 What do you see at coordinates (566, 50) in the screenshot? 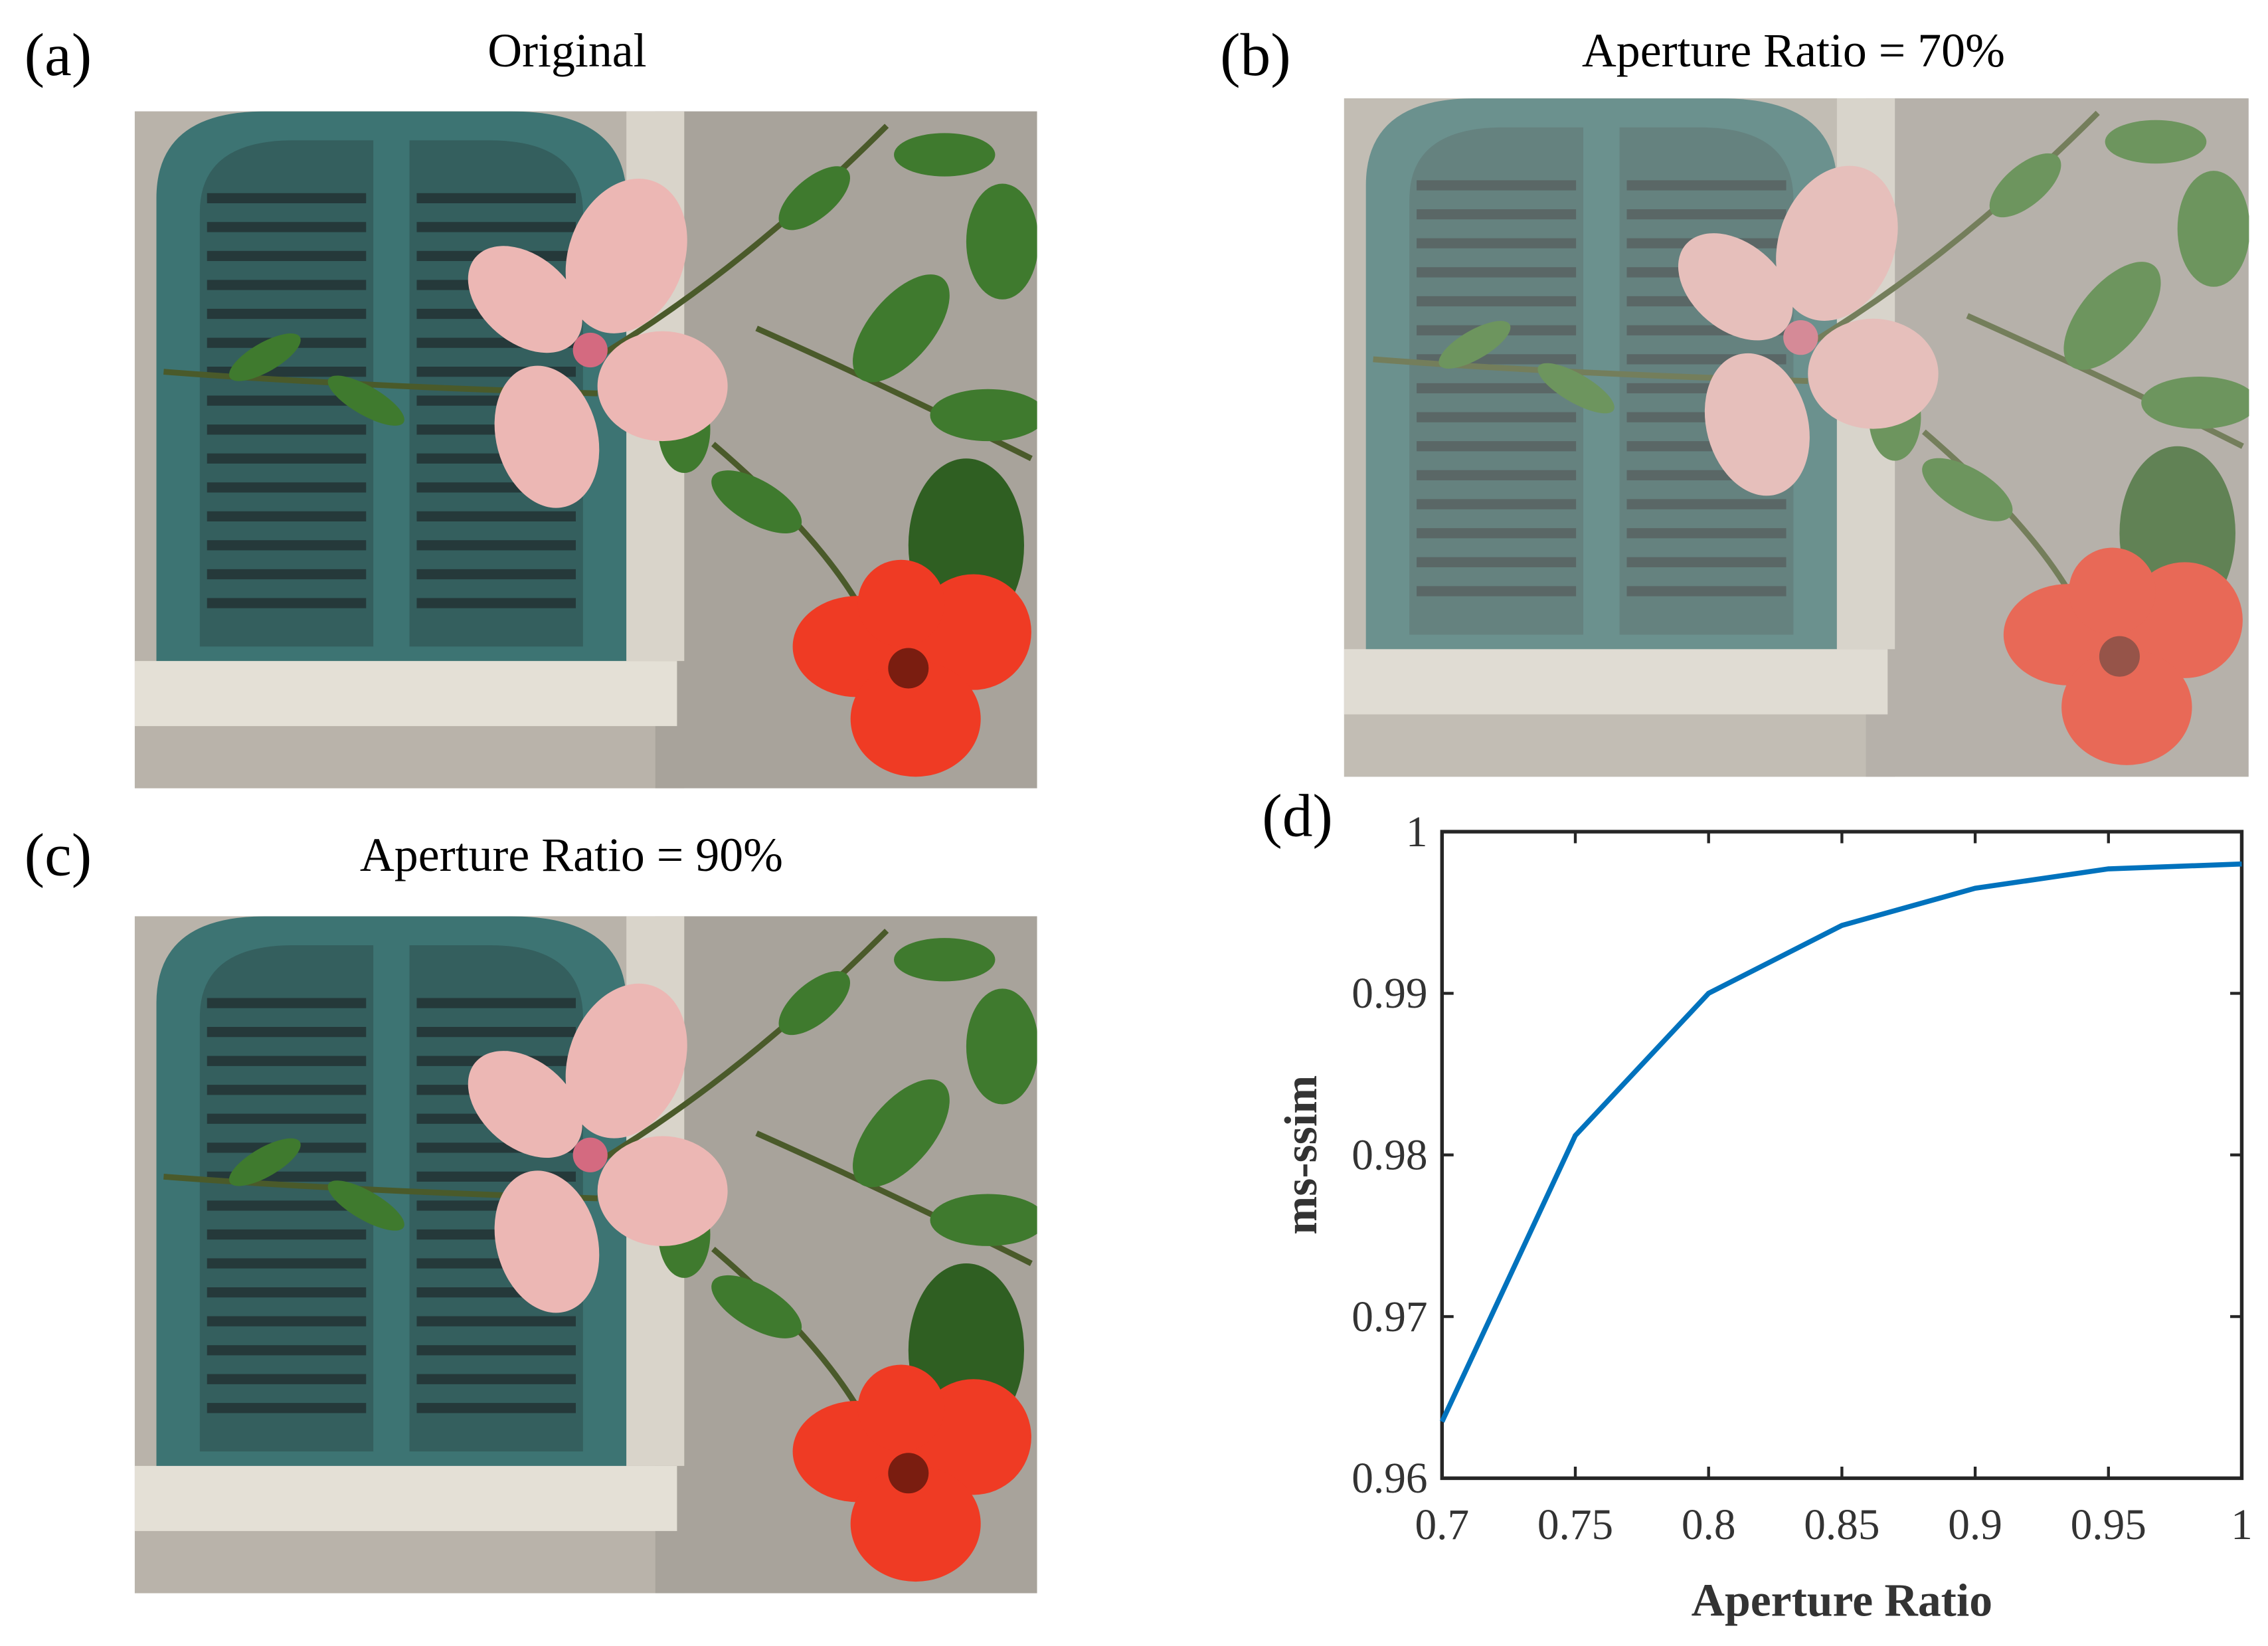
I see `panel-title: Original` at bounding box center [566, 50].